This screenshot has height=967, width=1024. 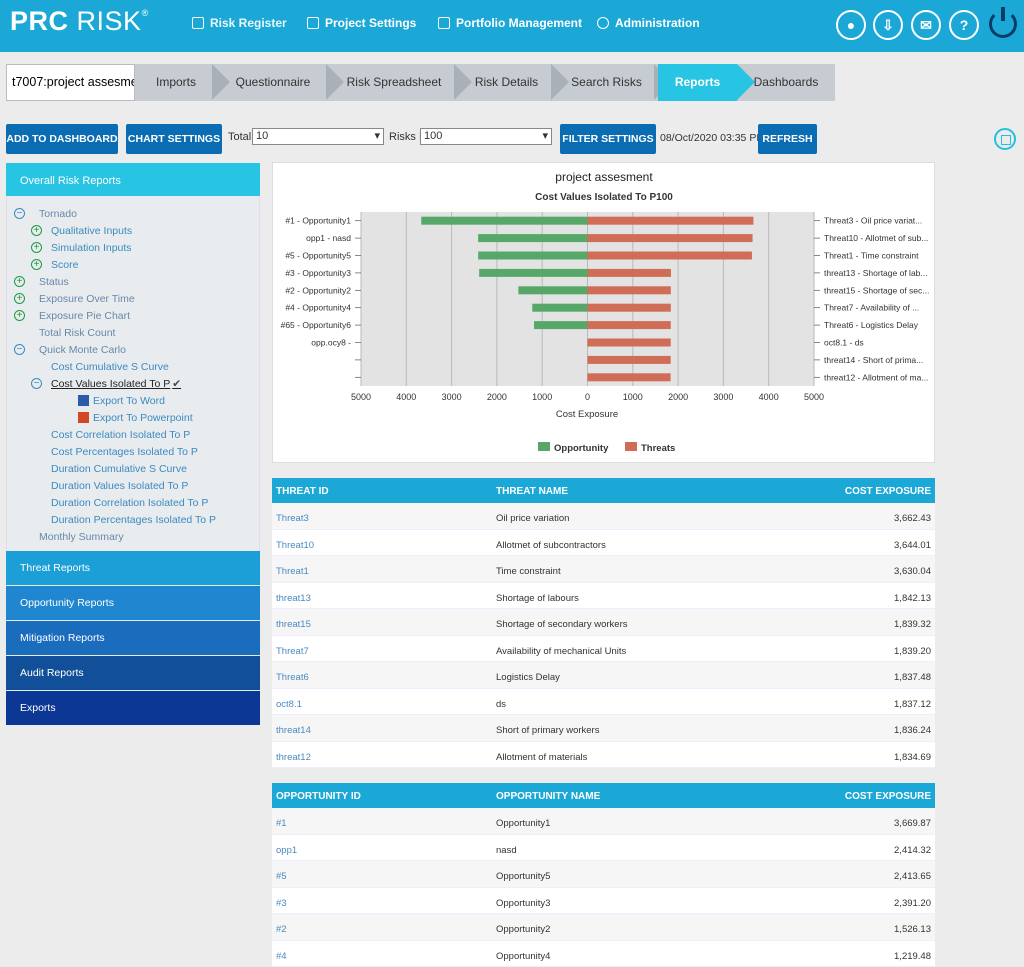 What do you see at coordinates (110, 367) in the screenshot?
I see `tree-item-cost-cumulative-s-curve: Cost Cumulative S Curve` at bounding box center [110, 367].